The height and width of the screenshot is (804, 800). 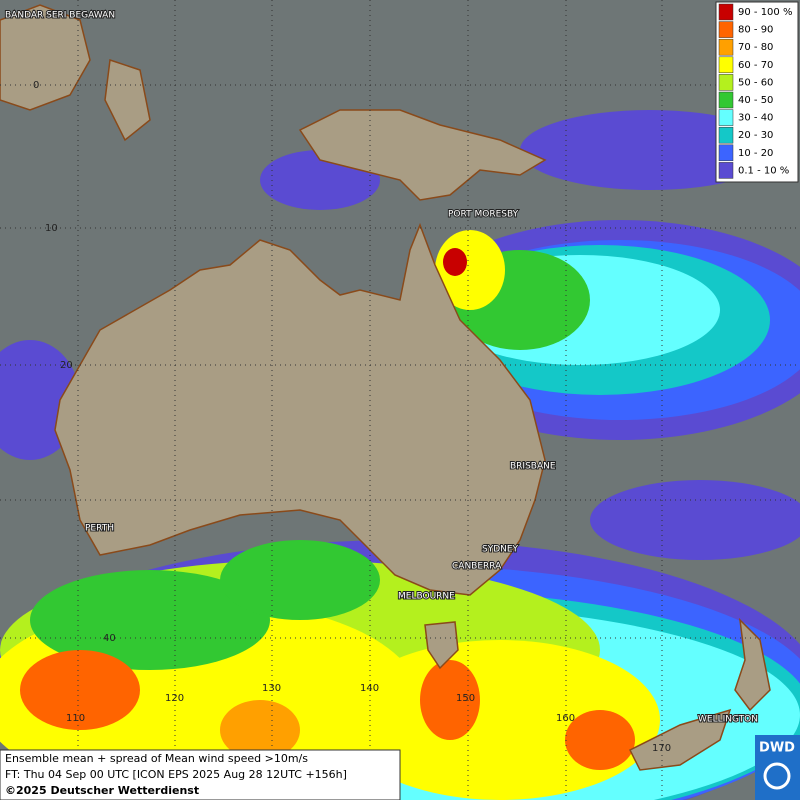 I want to click on tasmania, so click(x=441, y=645).